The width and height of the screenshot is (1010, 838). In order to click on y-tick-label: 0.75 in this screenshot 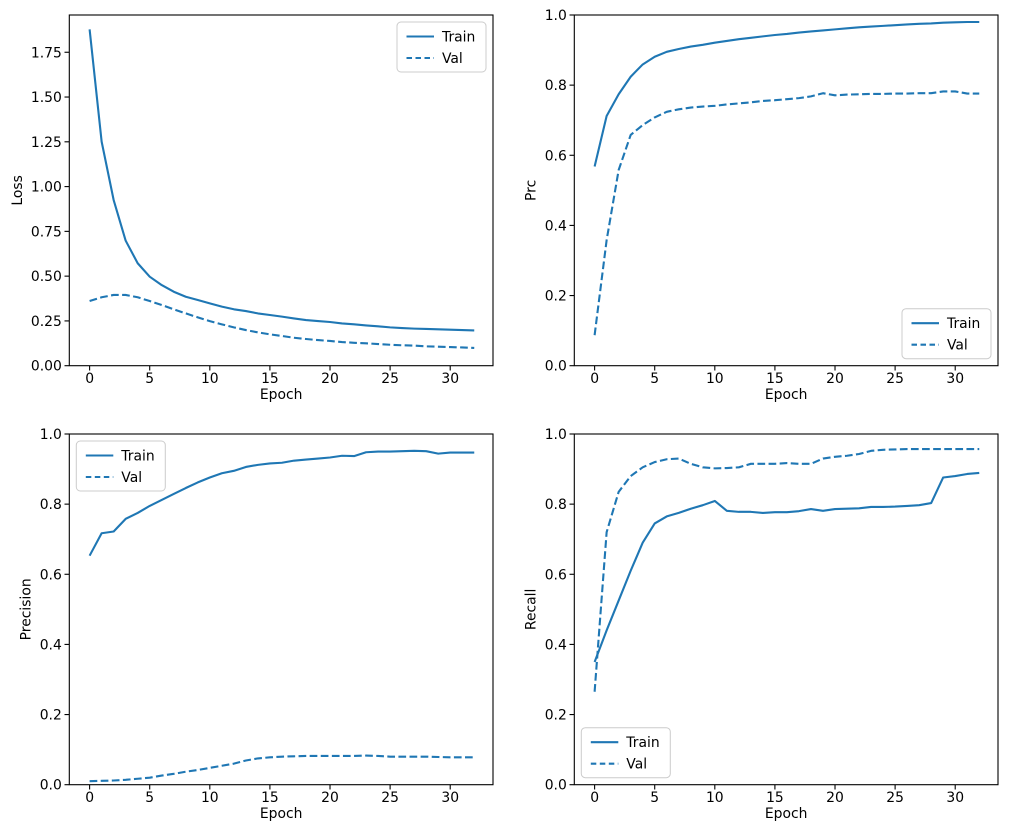, I will do `click(46, 232)`.